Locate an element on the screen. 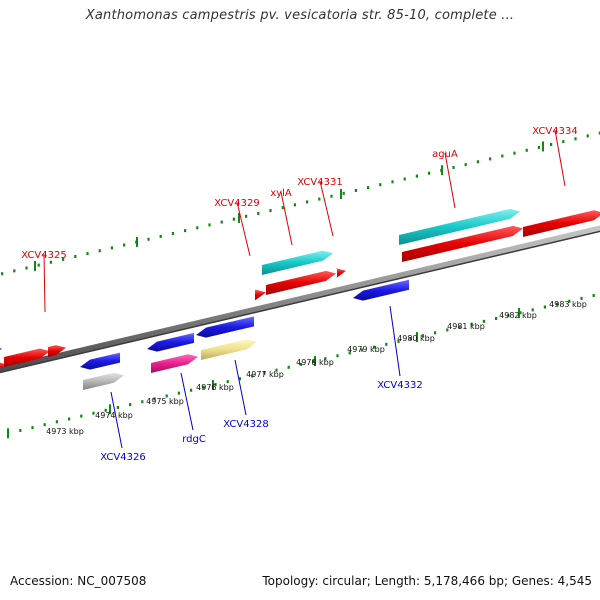  kbp-tick-label: 4976 kbp is located at coordinates (215, 387).